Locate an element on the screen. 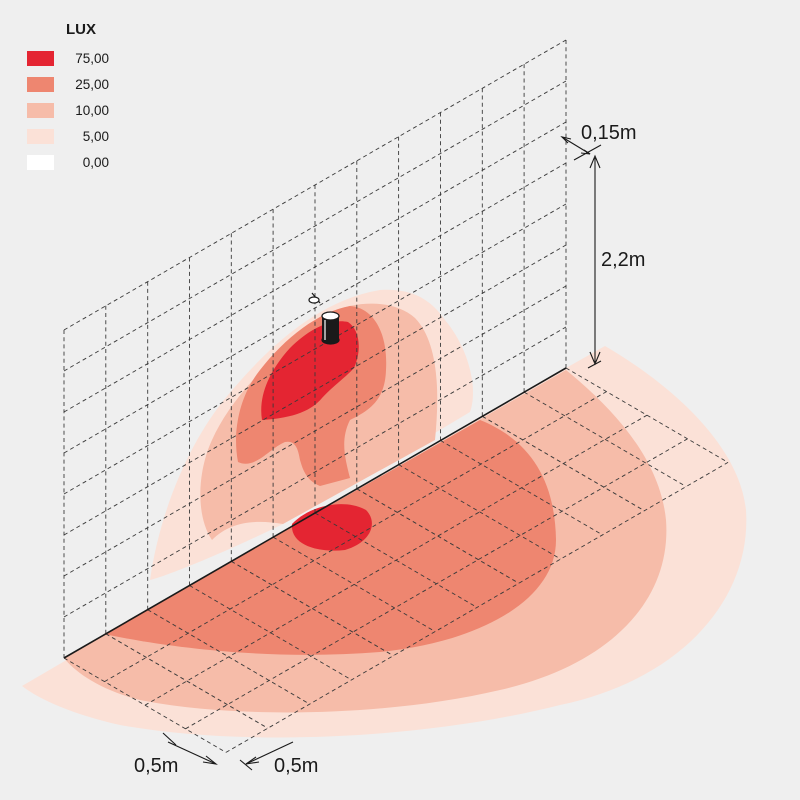 Image resolution: width=800 pixels, height=800 pixels. legend-value-0: 0,00 is located at coordinates (96, 162).